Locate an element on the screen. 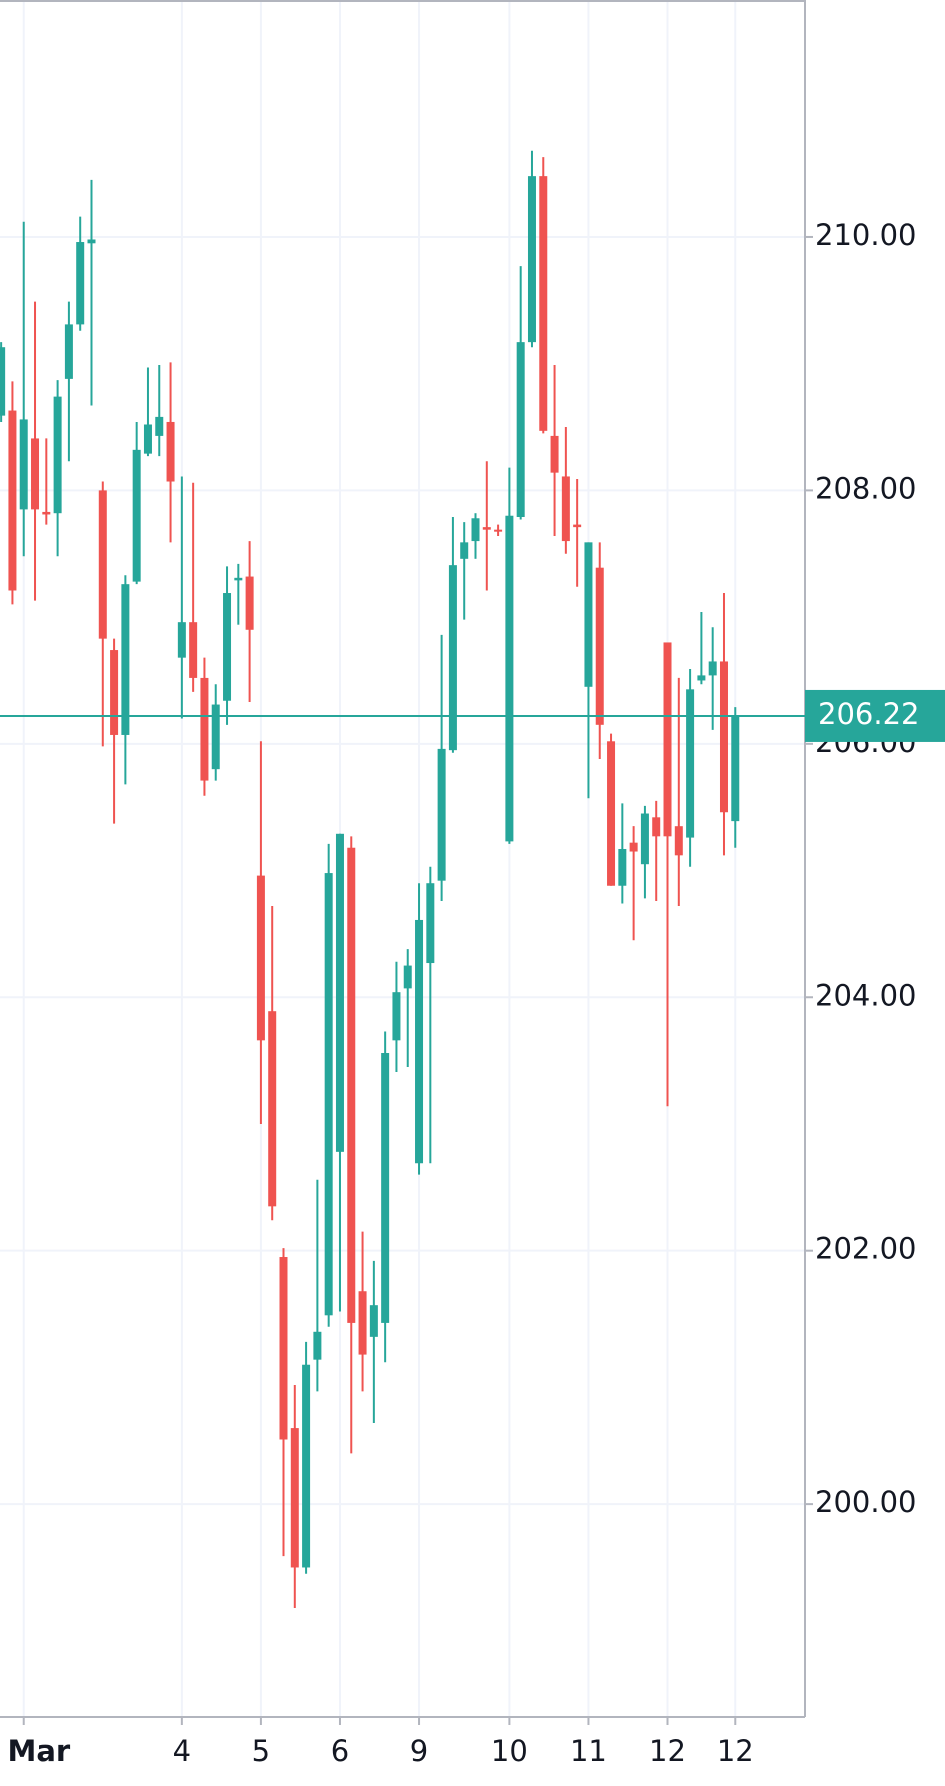 This screenshot has width=945, height=1786. x-tick-label: 4 is located at coordinates (182, 1751).